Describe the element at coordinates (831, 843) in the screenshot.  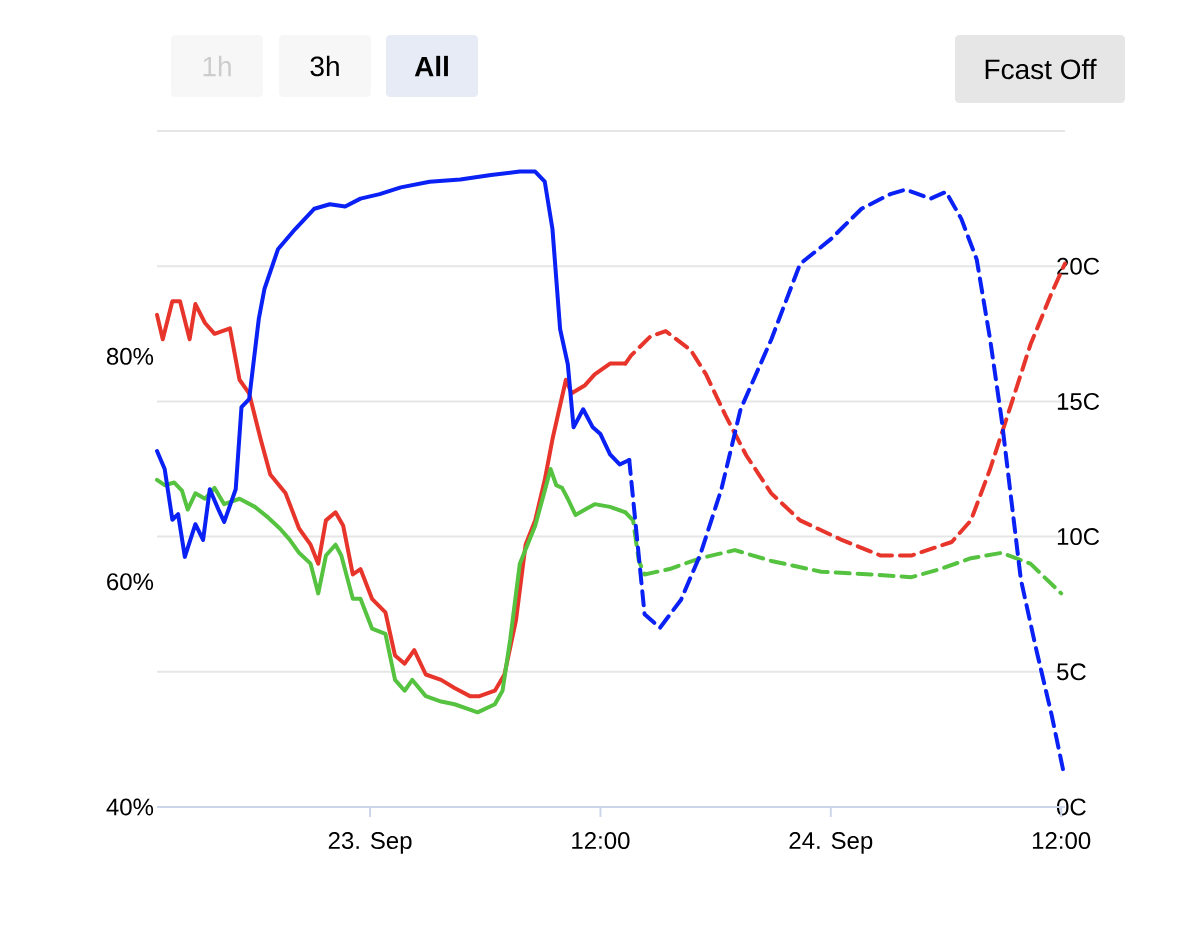
I see `x-tick-label: 24. Sep` at that location.